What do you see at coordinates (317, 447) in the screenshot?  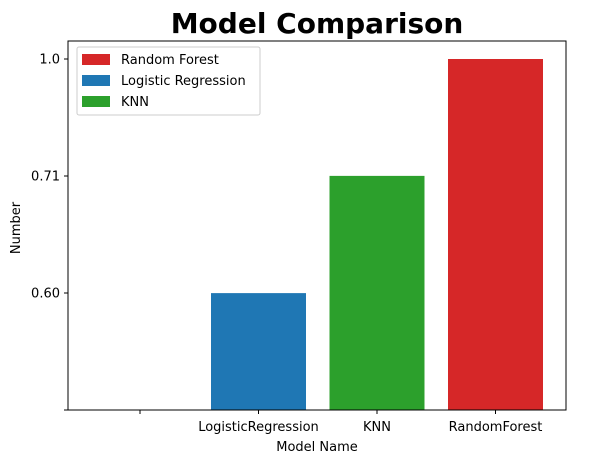 I see `x-axis-label: Model Name` at bounding box center [317, 447].